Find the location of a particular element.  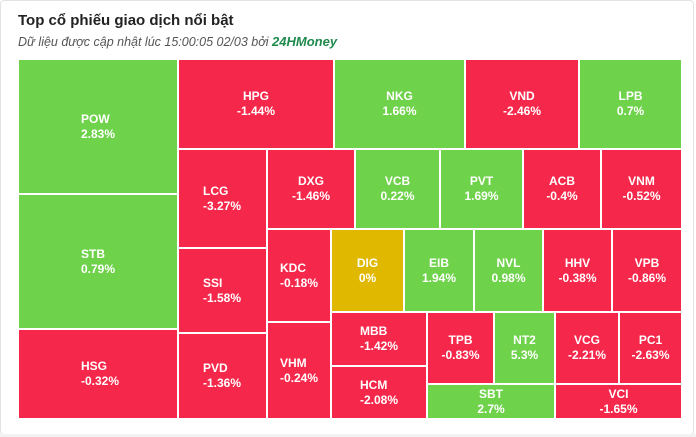

tile-symbol: DIG is located at coordinates (367, 262).